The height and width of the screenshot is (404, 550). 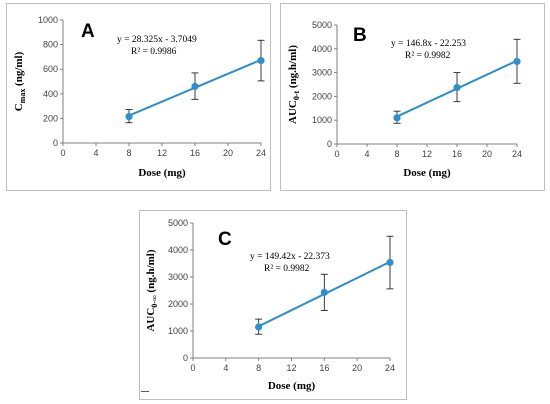 What do you see at coordinates (88, 31) in the screenshot?
I see `panel-letter-a: A` at bounding box center [88, 31].